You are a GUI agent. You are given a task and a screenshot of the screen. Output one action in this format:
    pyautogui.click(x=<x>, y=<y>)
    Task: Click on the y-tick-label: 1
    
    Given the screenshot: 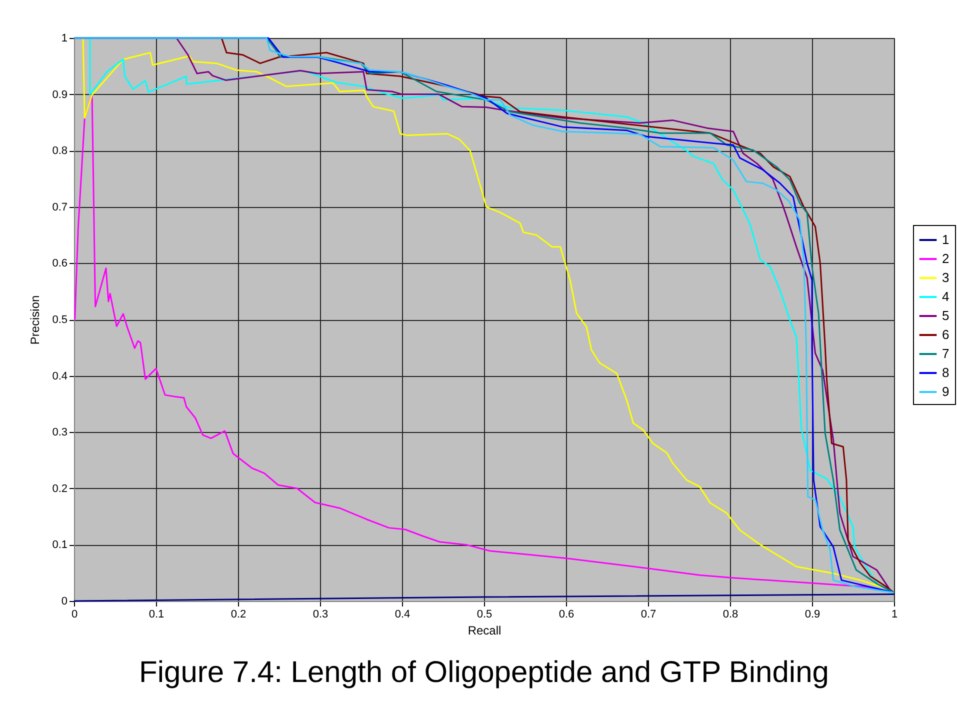 What is the action you would take?
    pyautogui.click(x=64, y=38)
    